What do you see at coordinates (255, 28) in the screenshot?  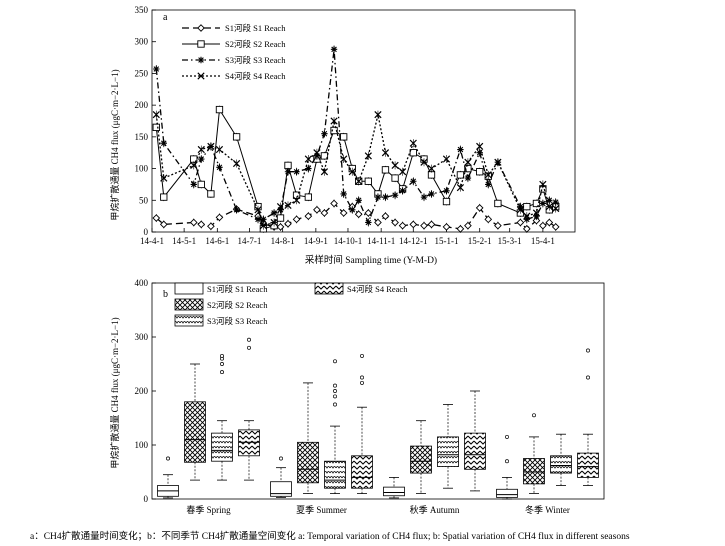 I see `panel-a-legend-label-s1: S1河段 S1 Reach` at bounding box center [255, 28].